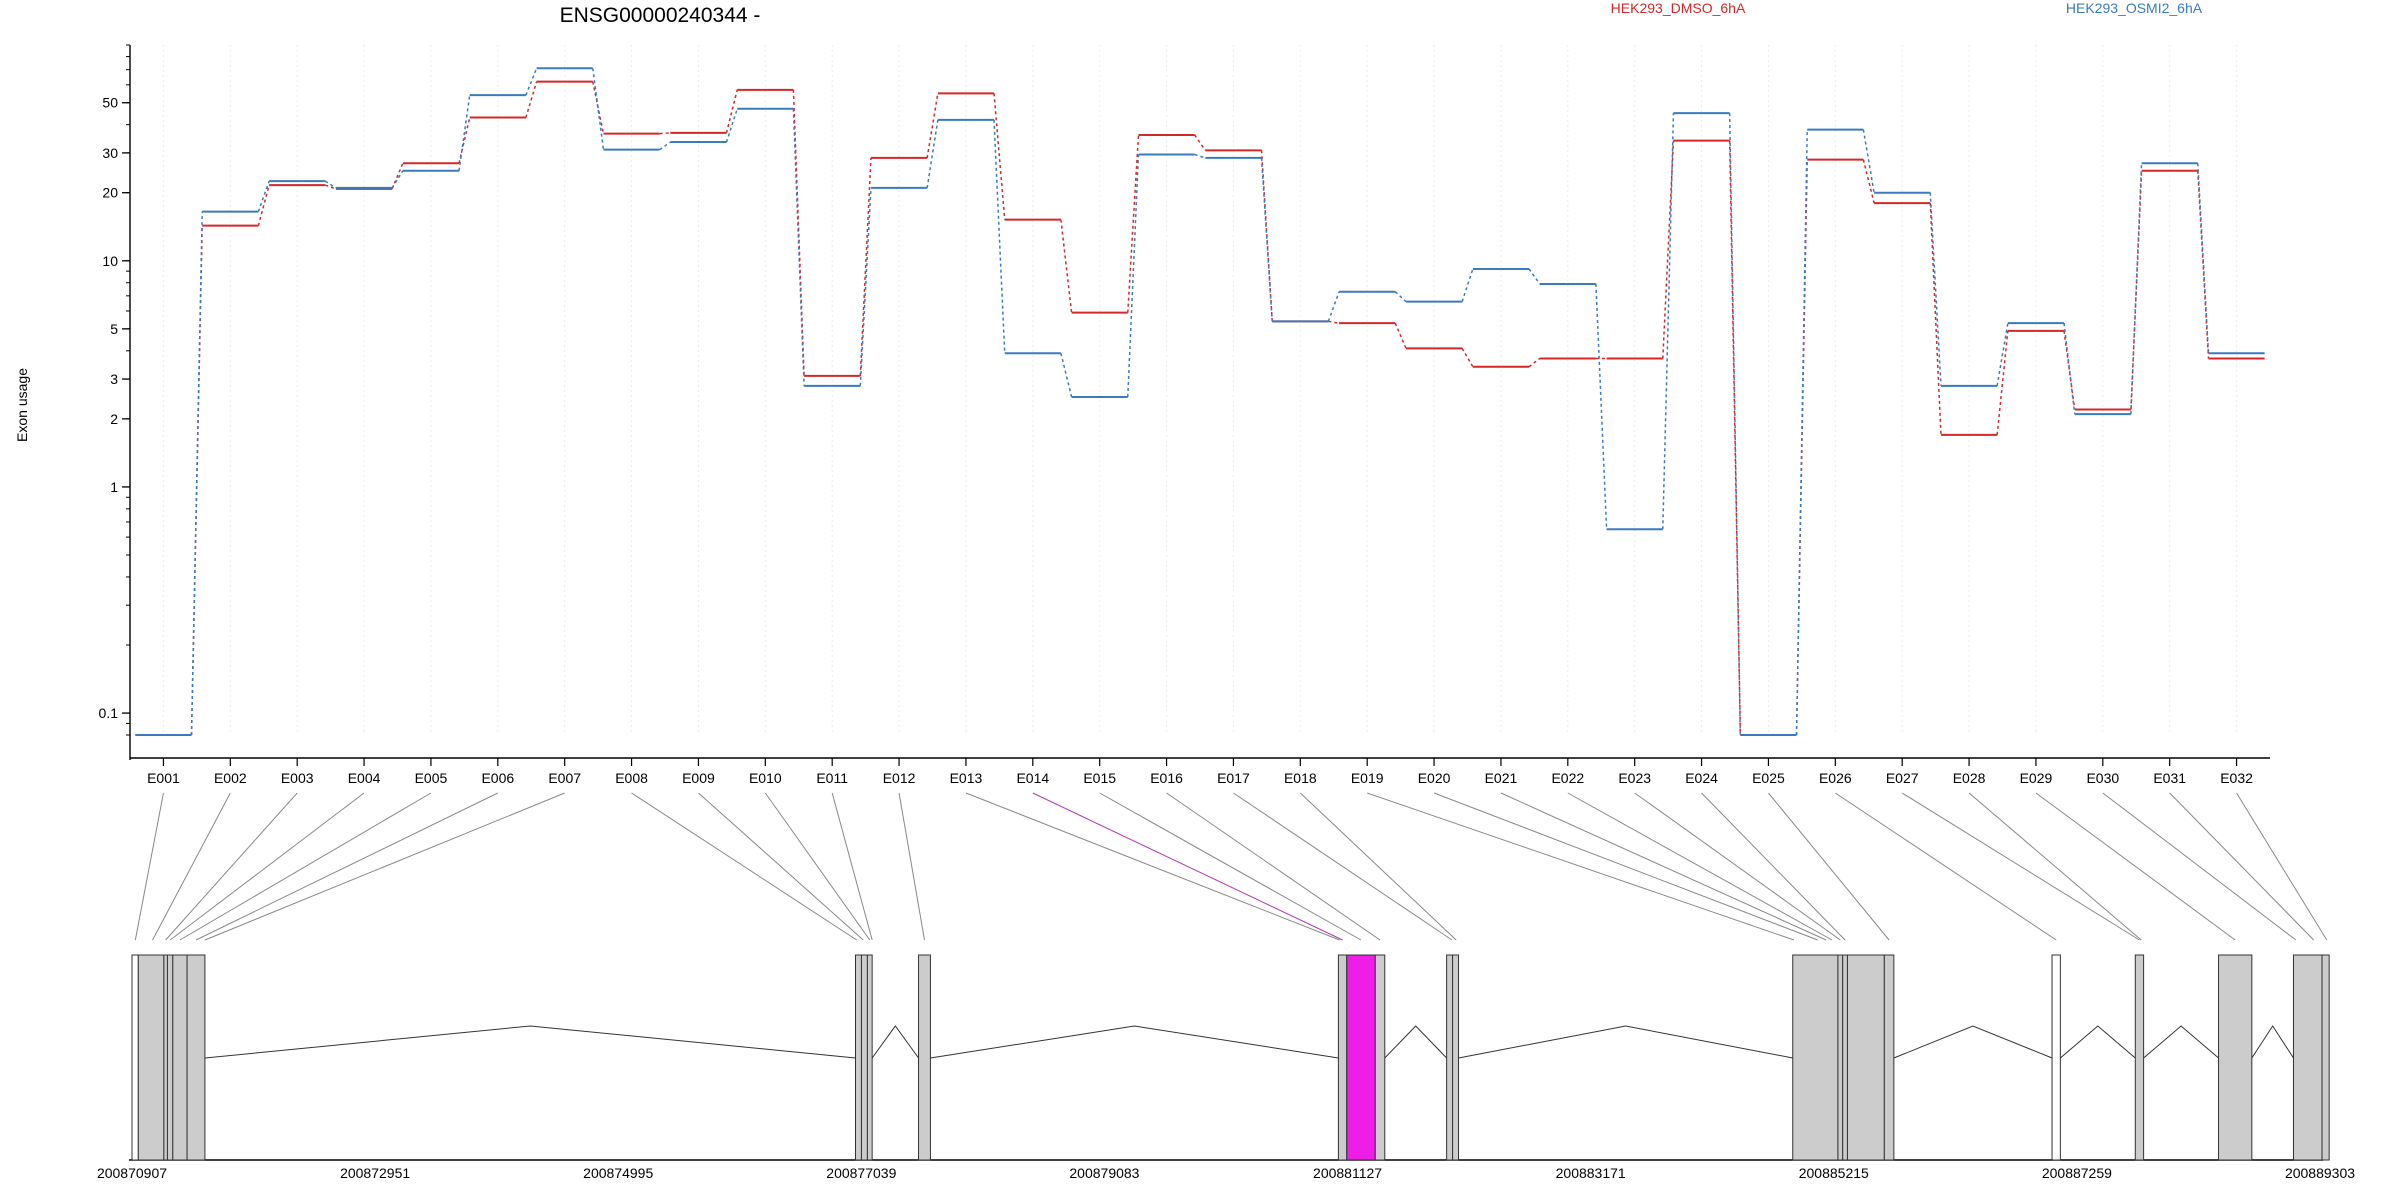 This screenshot has width=2400, height=1200. I want to click on y-tick-label: 10, so click(110, 261).